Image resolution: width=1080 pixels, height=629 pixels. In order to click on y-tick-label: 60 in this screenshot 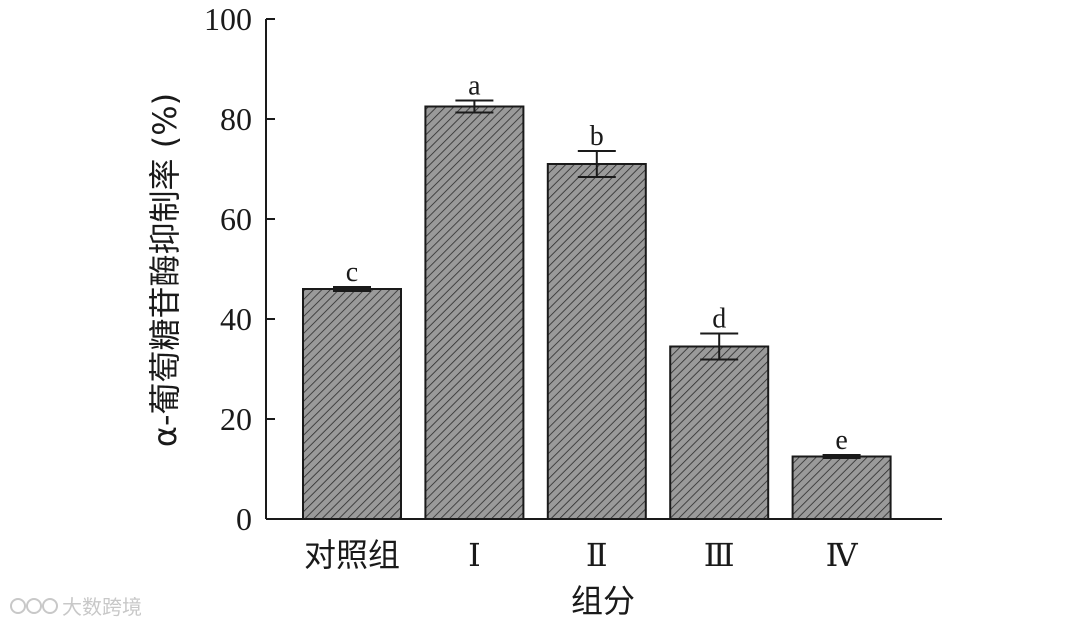, I will do `click(236, 219)`.